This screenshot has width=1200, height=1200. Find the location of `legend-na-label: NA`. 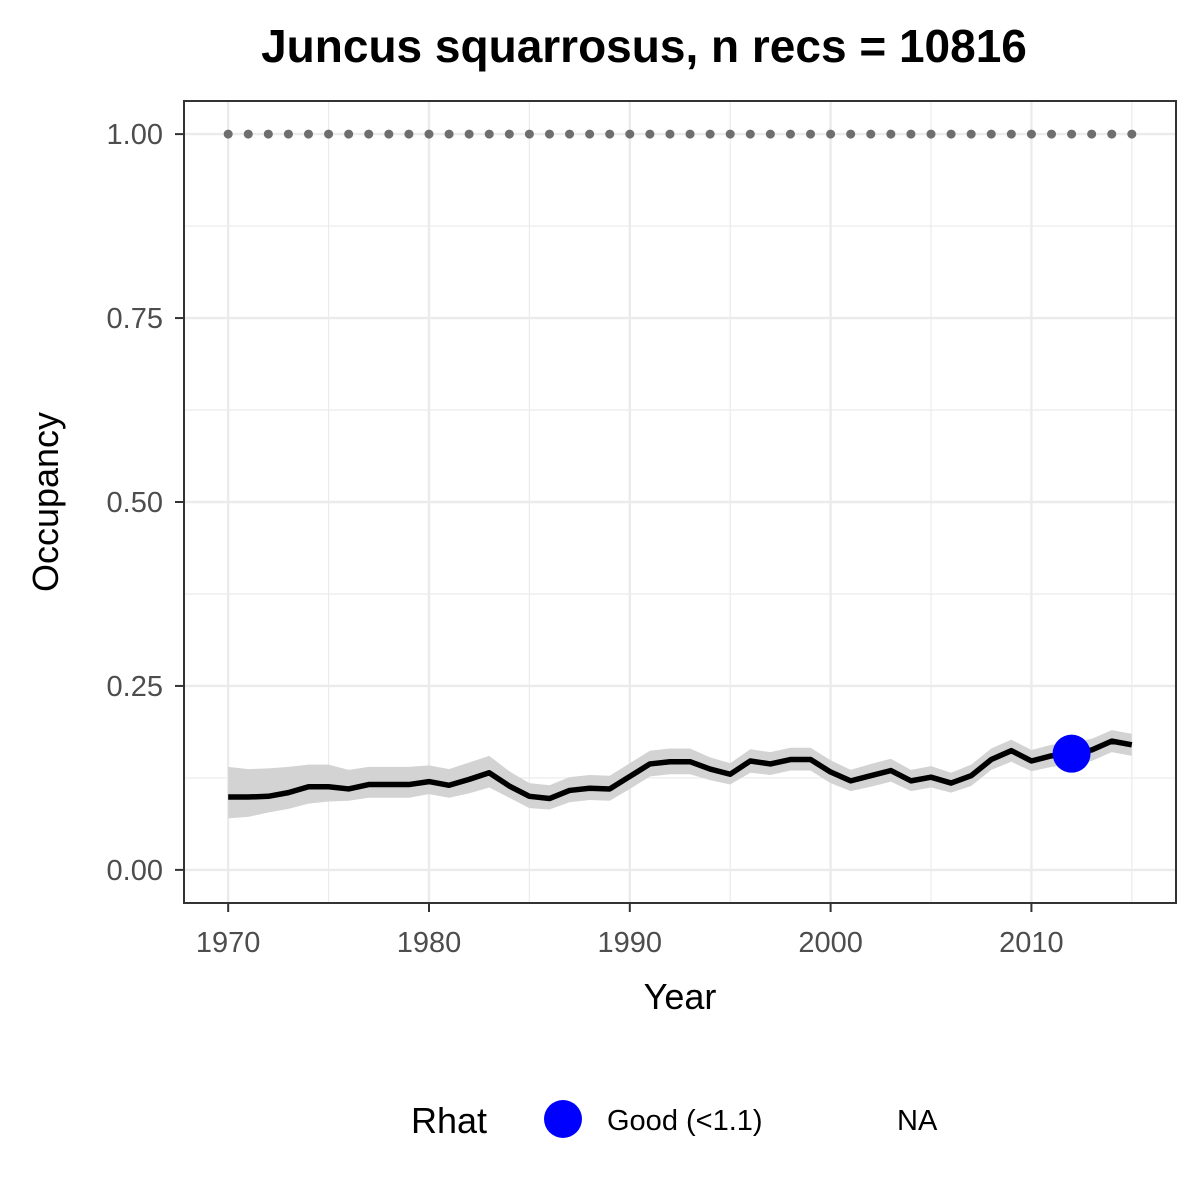

legend-na-label: NA is located at coordinates (917, 1121).